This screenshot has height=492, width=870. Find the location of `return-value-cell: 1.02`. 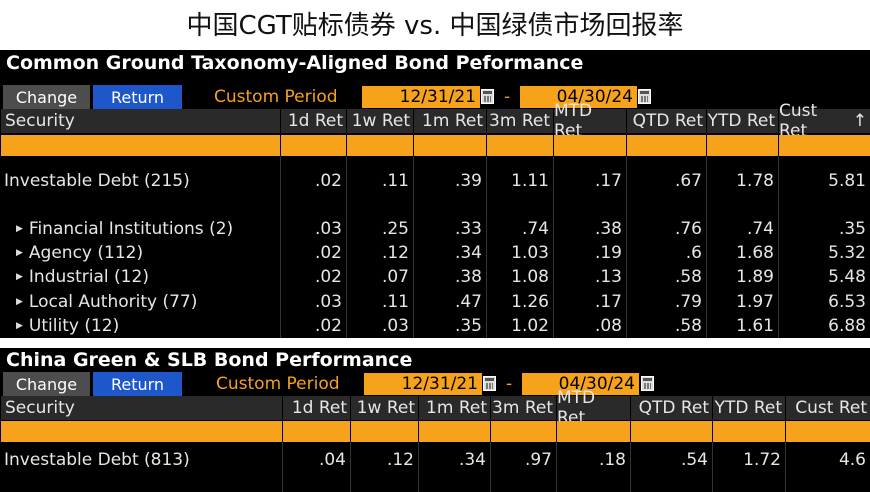

return-value-cell: 1.02 is located at coordinates (530, 326).